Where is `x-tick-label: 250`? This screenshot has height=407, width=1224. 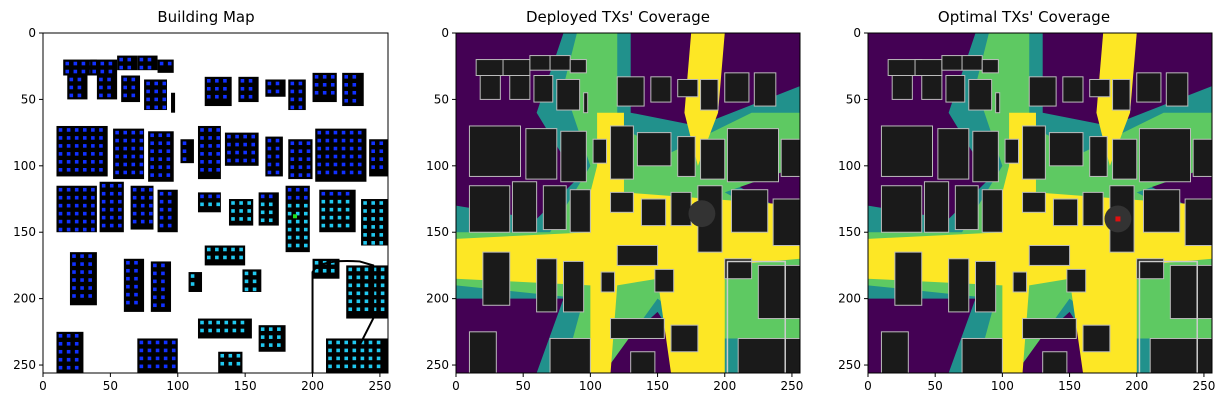 x-tick-label: 250 is located at coordinates (791, 386).